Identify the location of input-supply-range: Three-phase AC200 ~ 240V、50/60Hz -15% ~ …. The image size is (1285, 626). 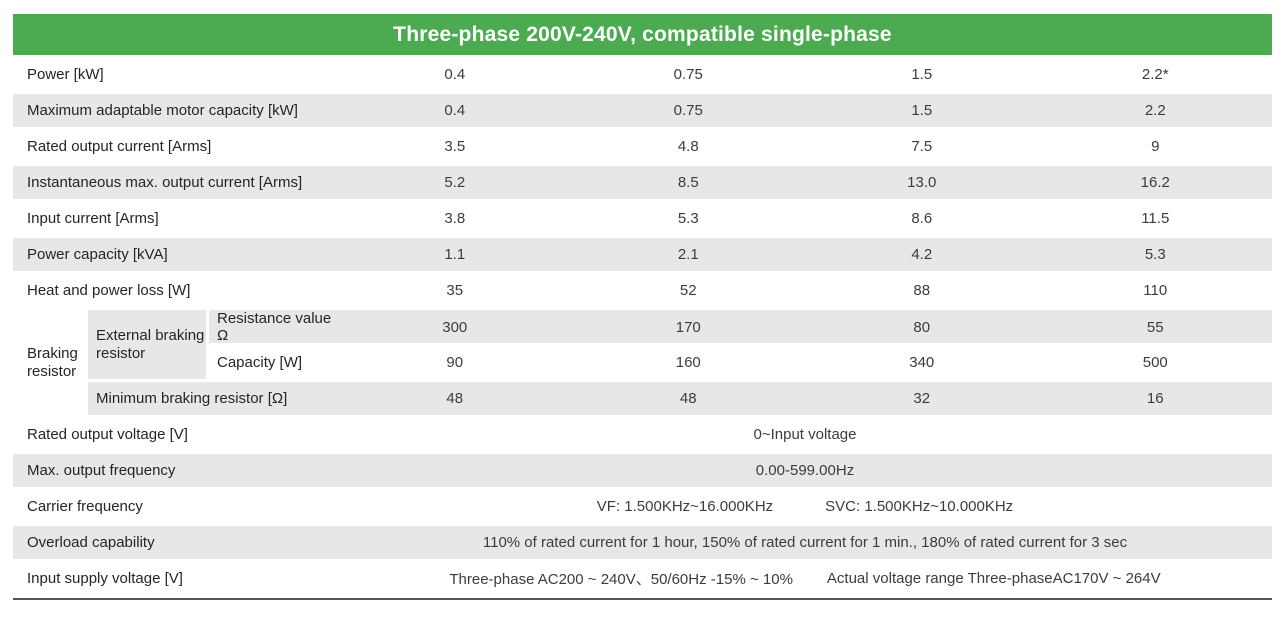
(621, 579).